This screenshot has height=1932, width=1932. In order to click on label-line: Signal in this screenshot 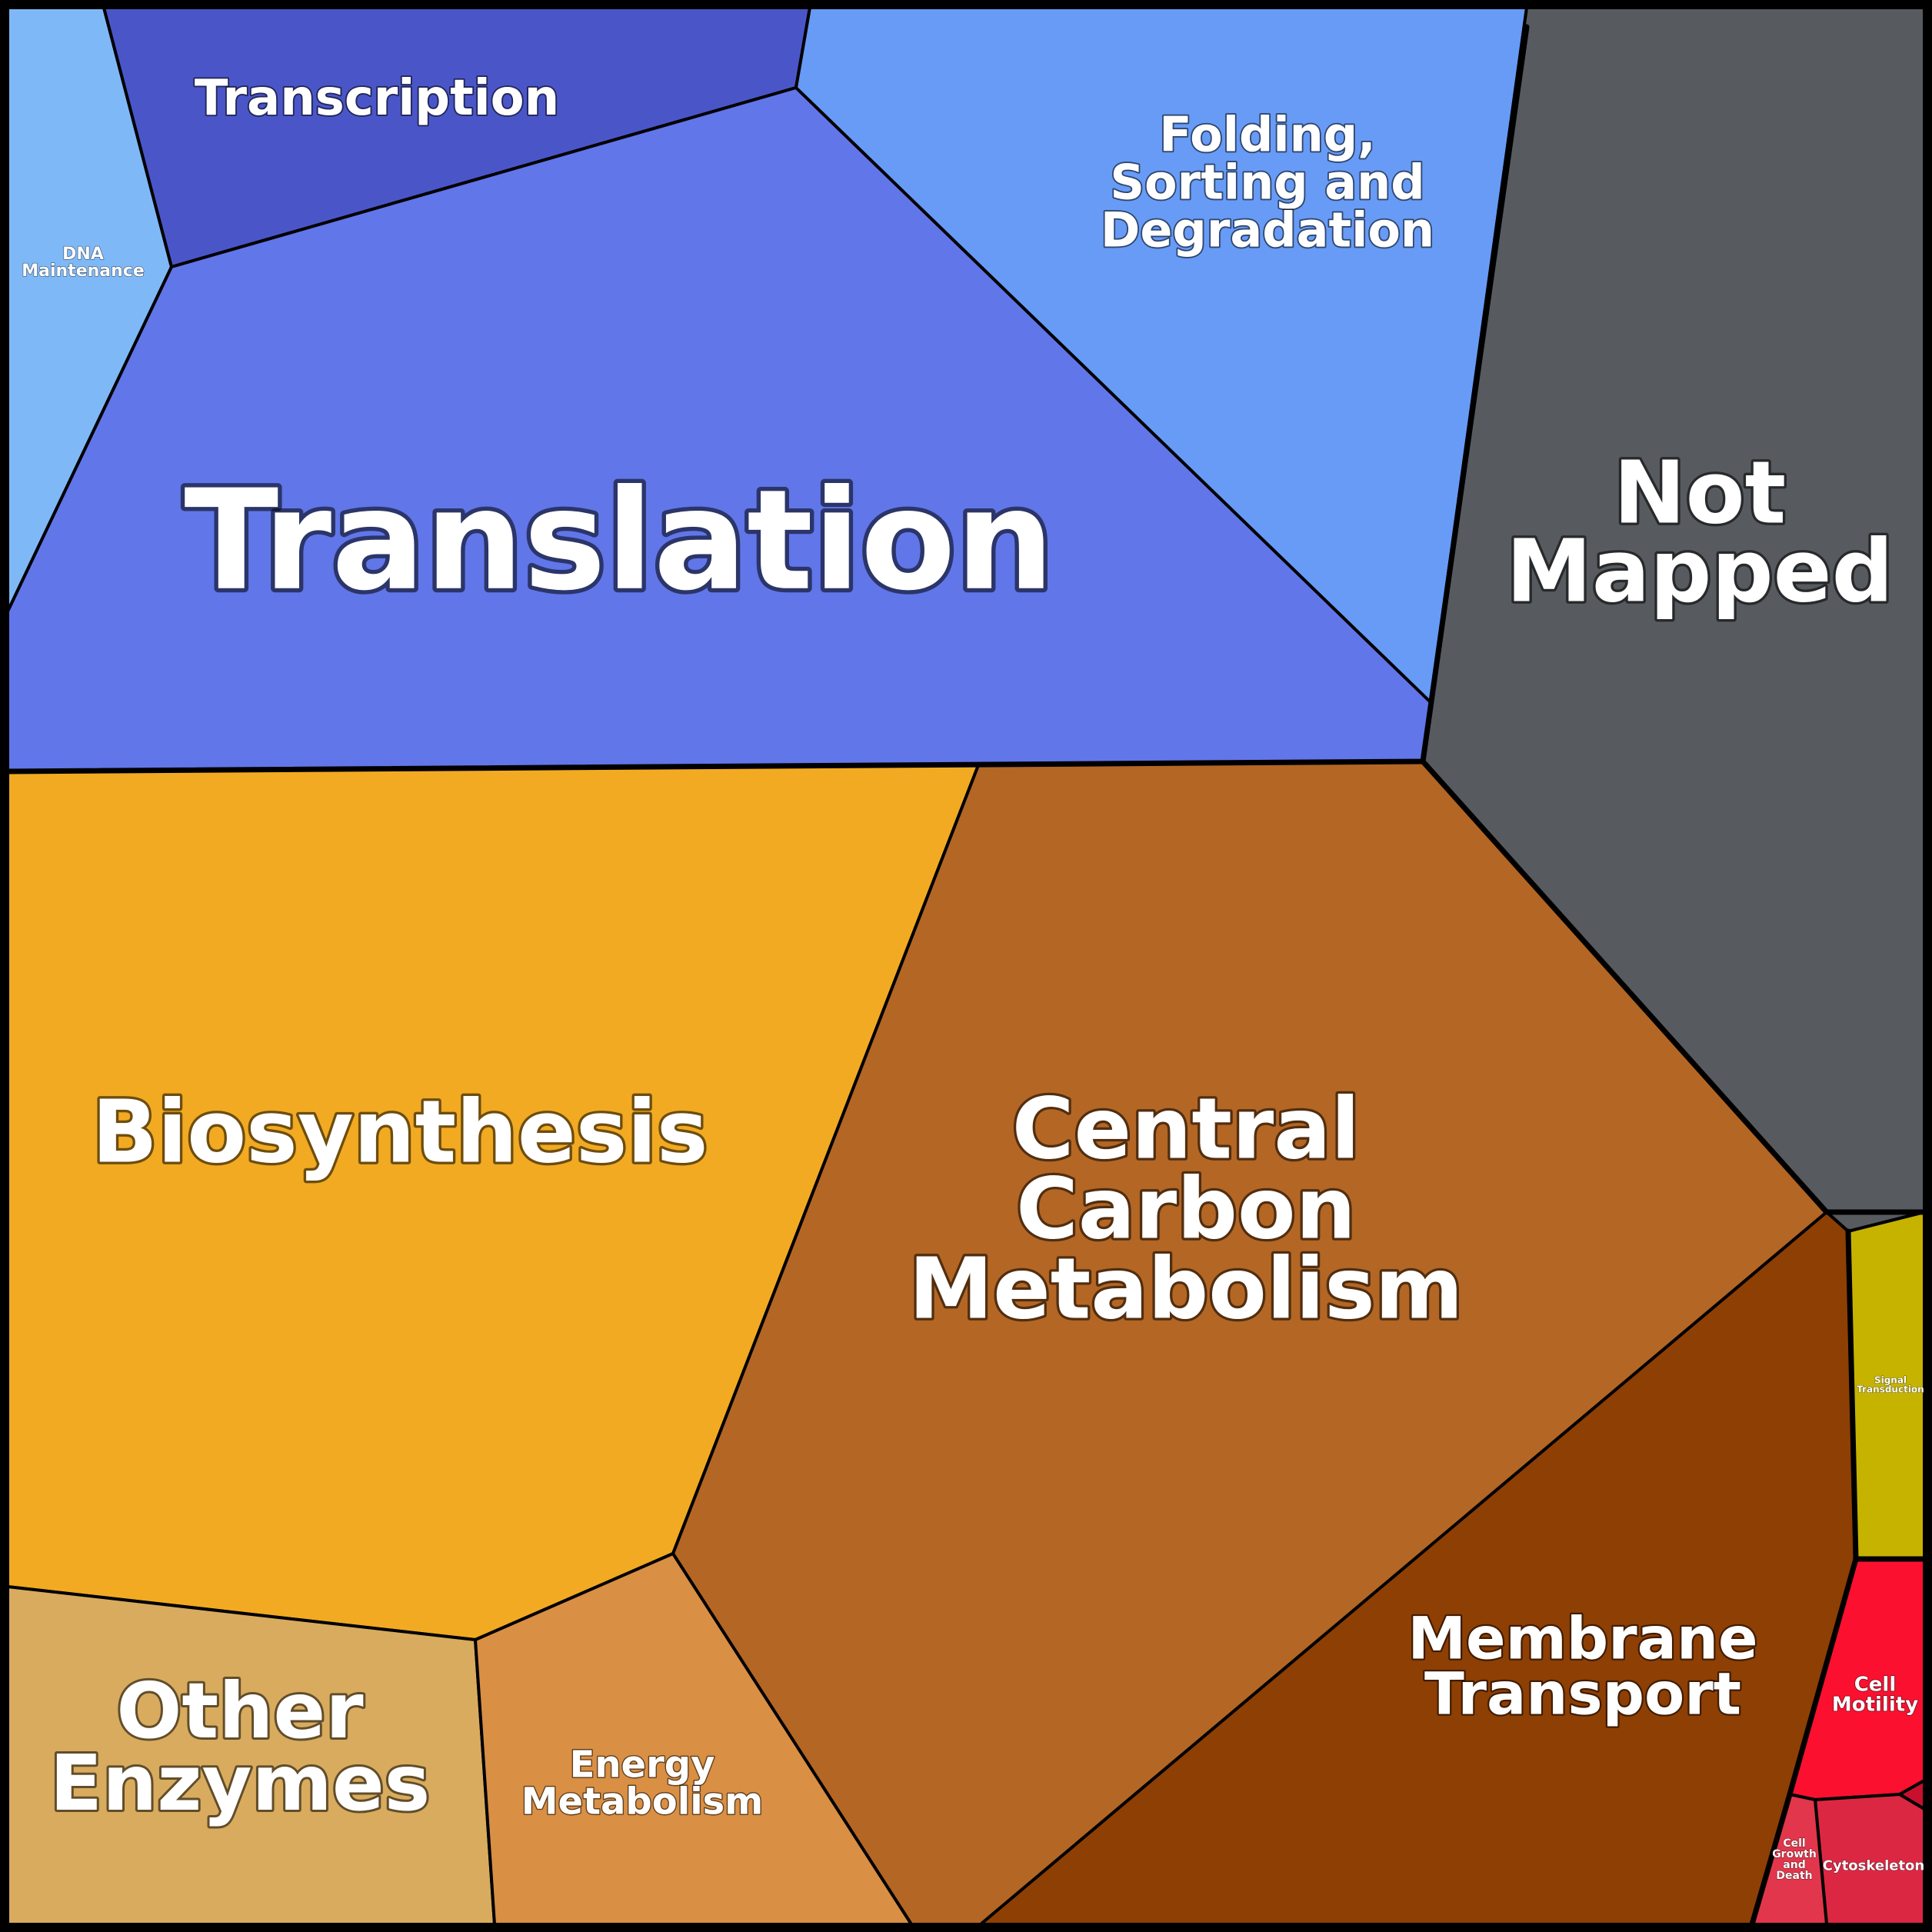, I will do `click(1890, 1379)`.